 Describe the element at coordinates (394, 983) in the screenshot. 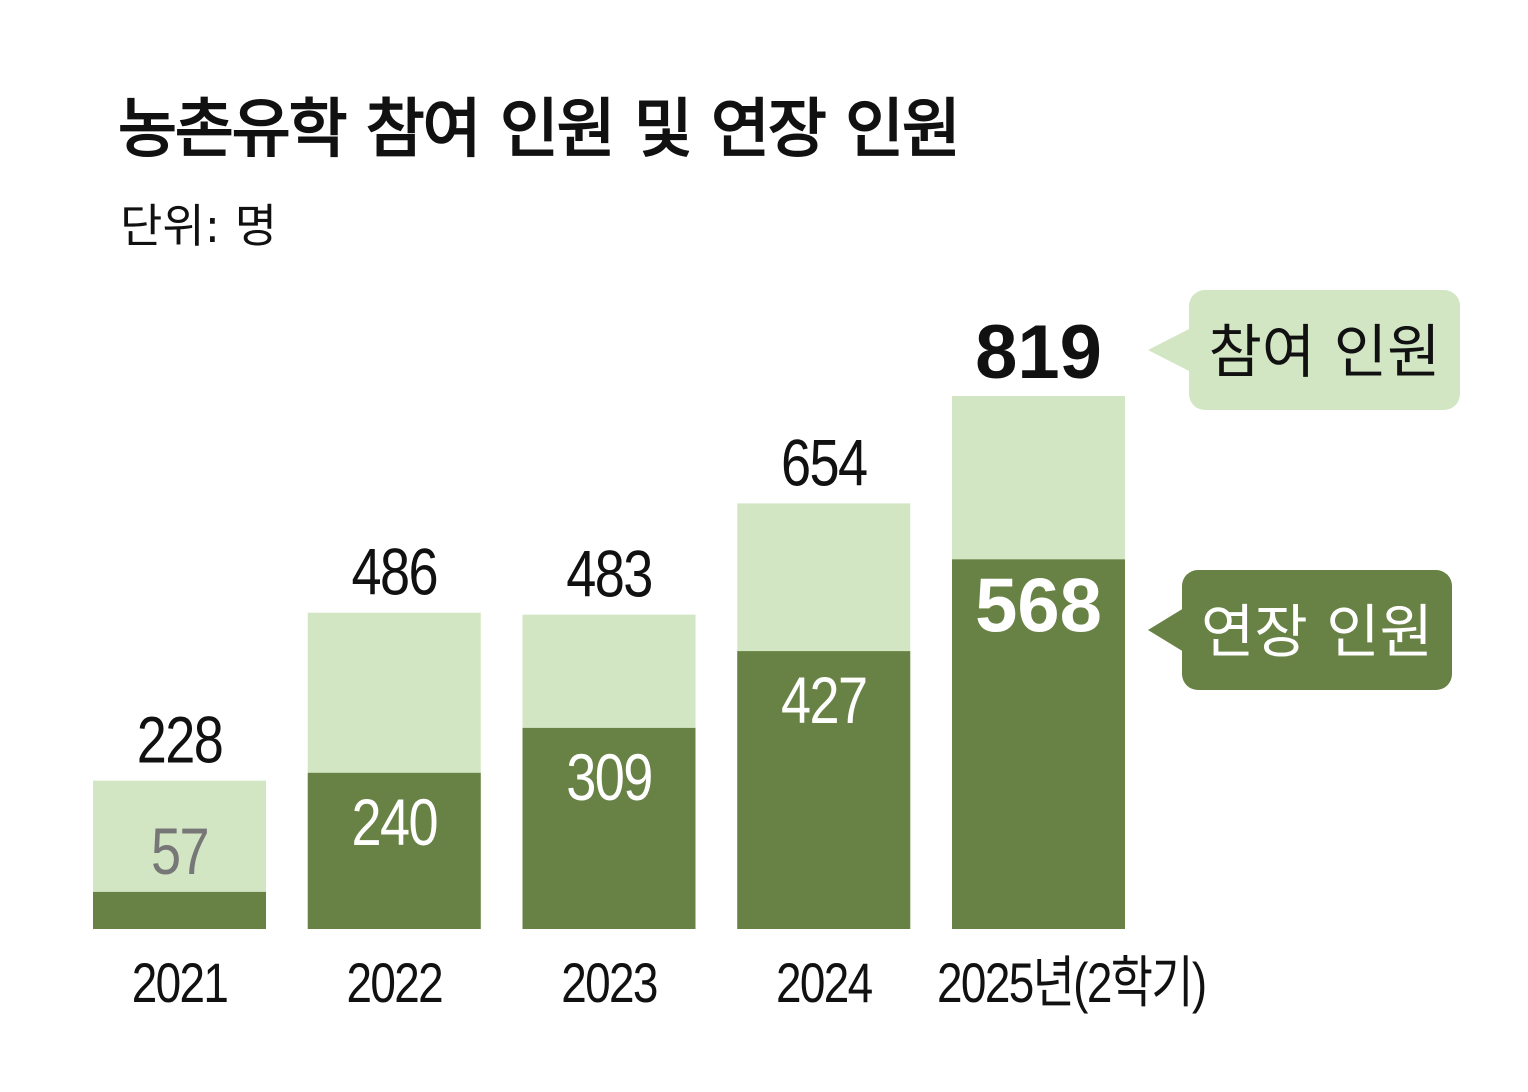

I see `x-tick-label: 2022` at that location.